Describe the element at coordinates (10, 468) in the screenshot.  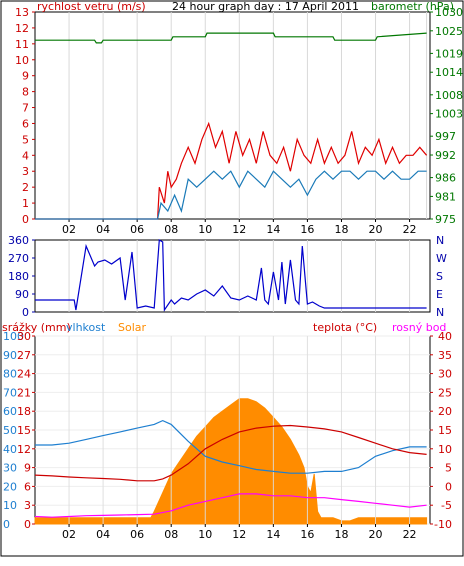
I see `y-tick-label-humidity: 30` at that location.